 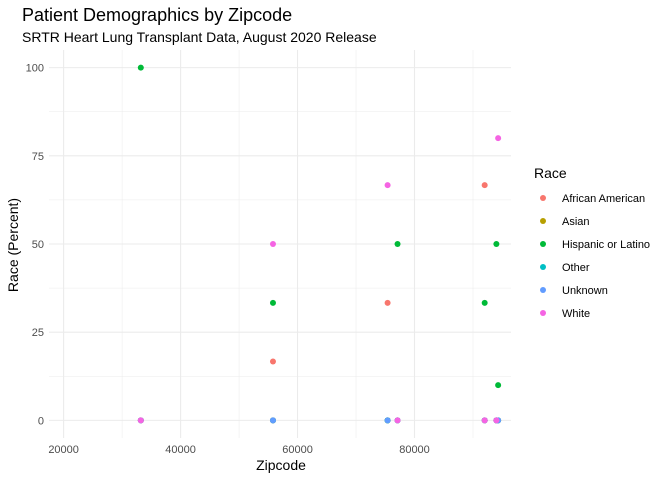 What do you see at coordinates (238, 450) in the screenshot?
I see `x-axis-ticks: 20000 40000 60000 80000` at bounding box center [238, 450].